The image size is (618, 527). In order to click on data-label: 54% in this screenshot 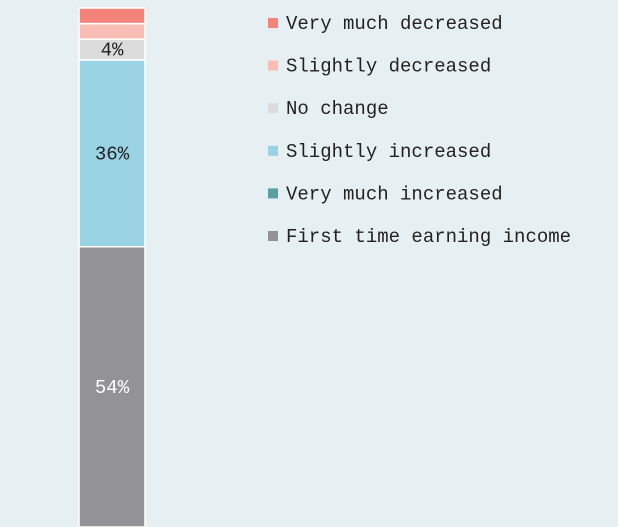, I will do `click(112, 388)`.